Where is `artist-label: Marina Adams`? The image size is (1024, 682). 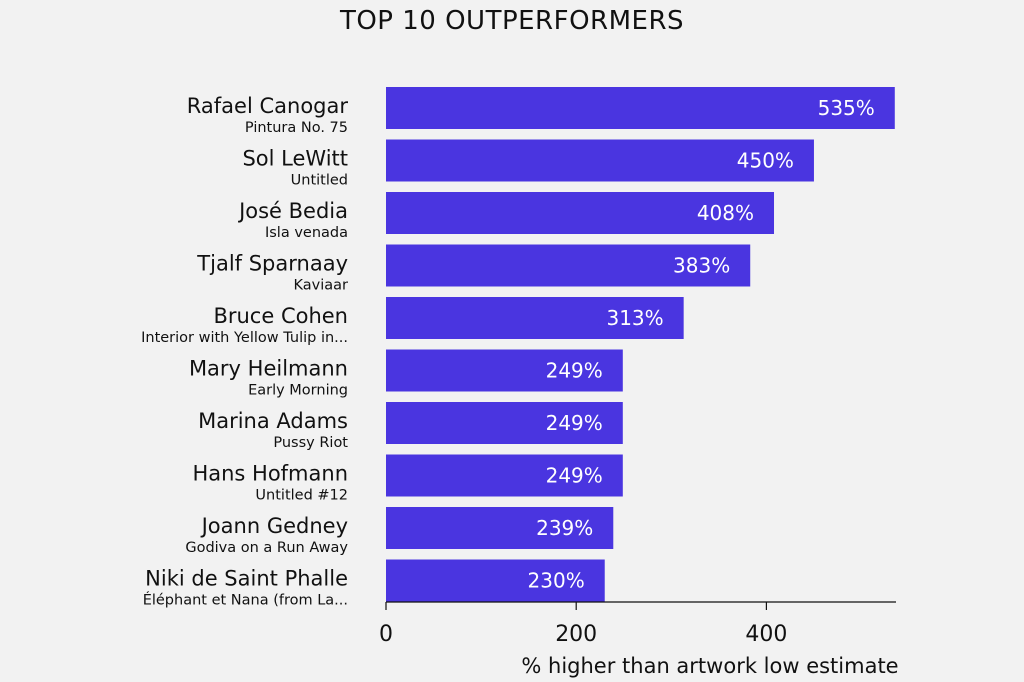 artist-label: Marina Adams is located at coordinates (273, 421).